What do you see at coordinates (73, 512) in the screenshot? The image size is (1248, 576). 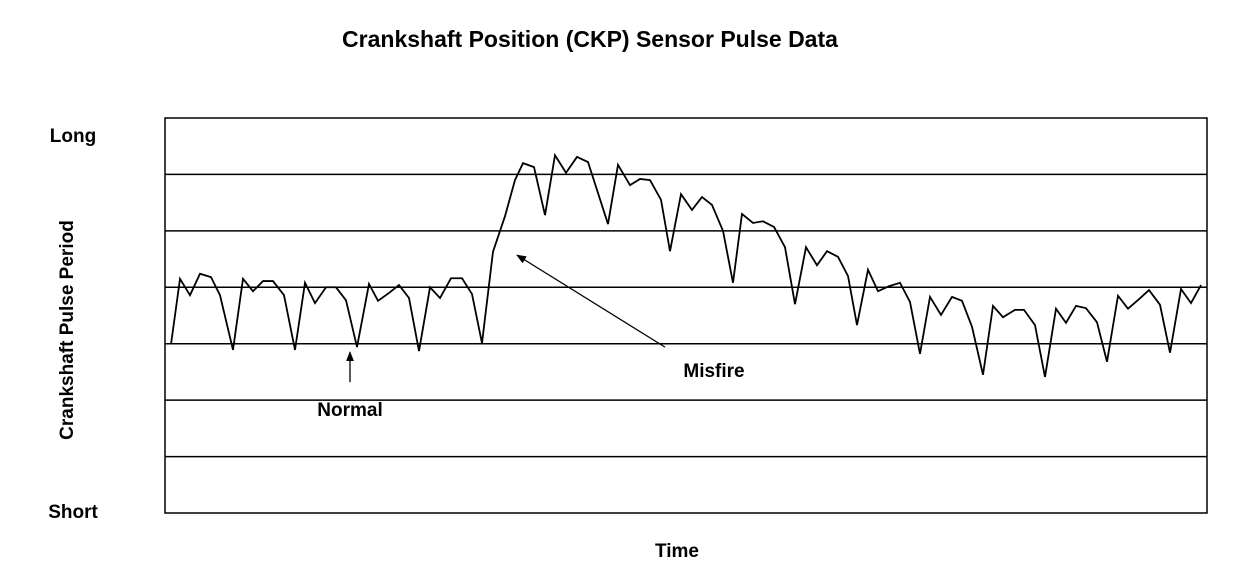 I see `y-tick-label: Short` at bounding box center [73, 512].